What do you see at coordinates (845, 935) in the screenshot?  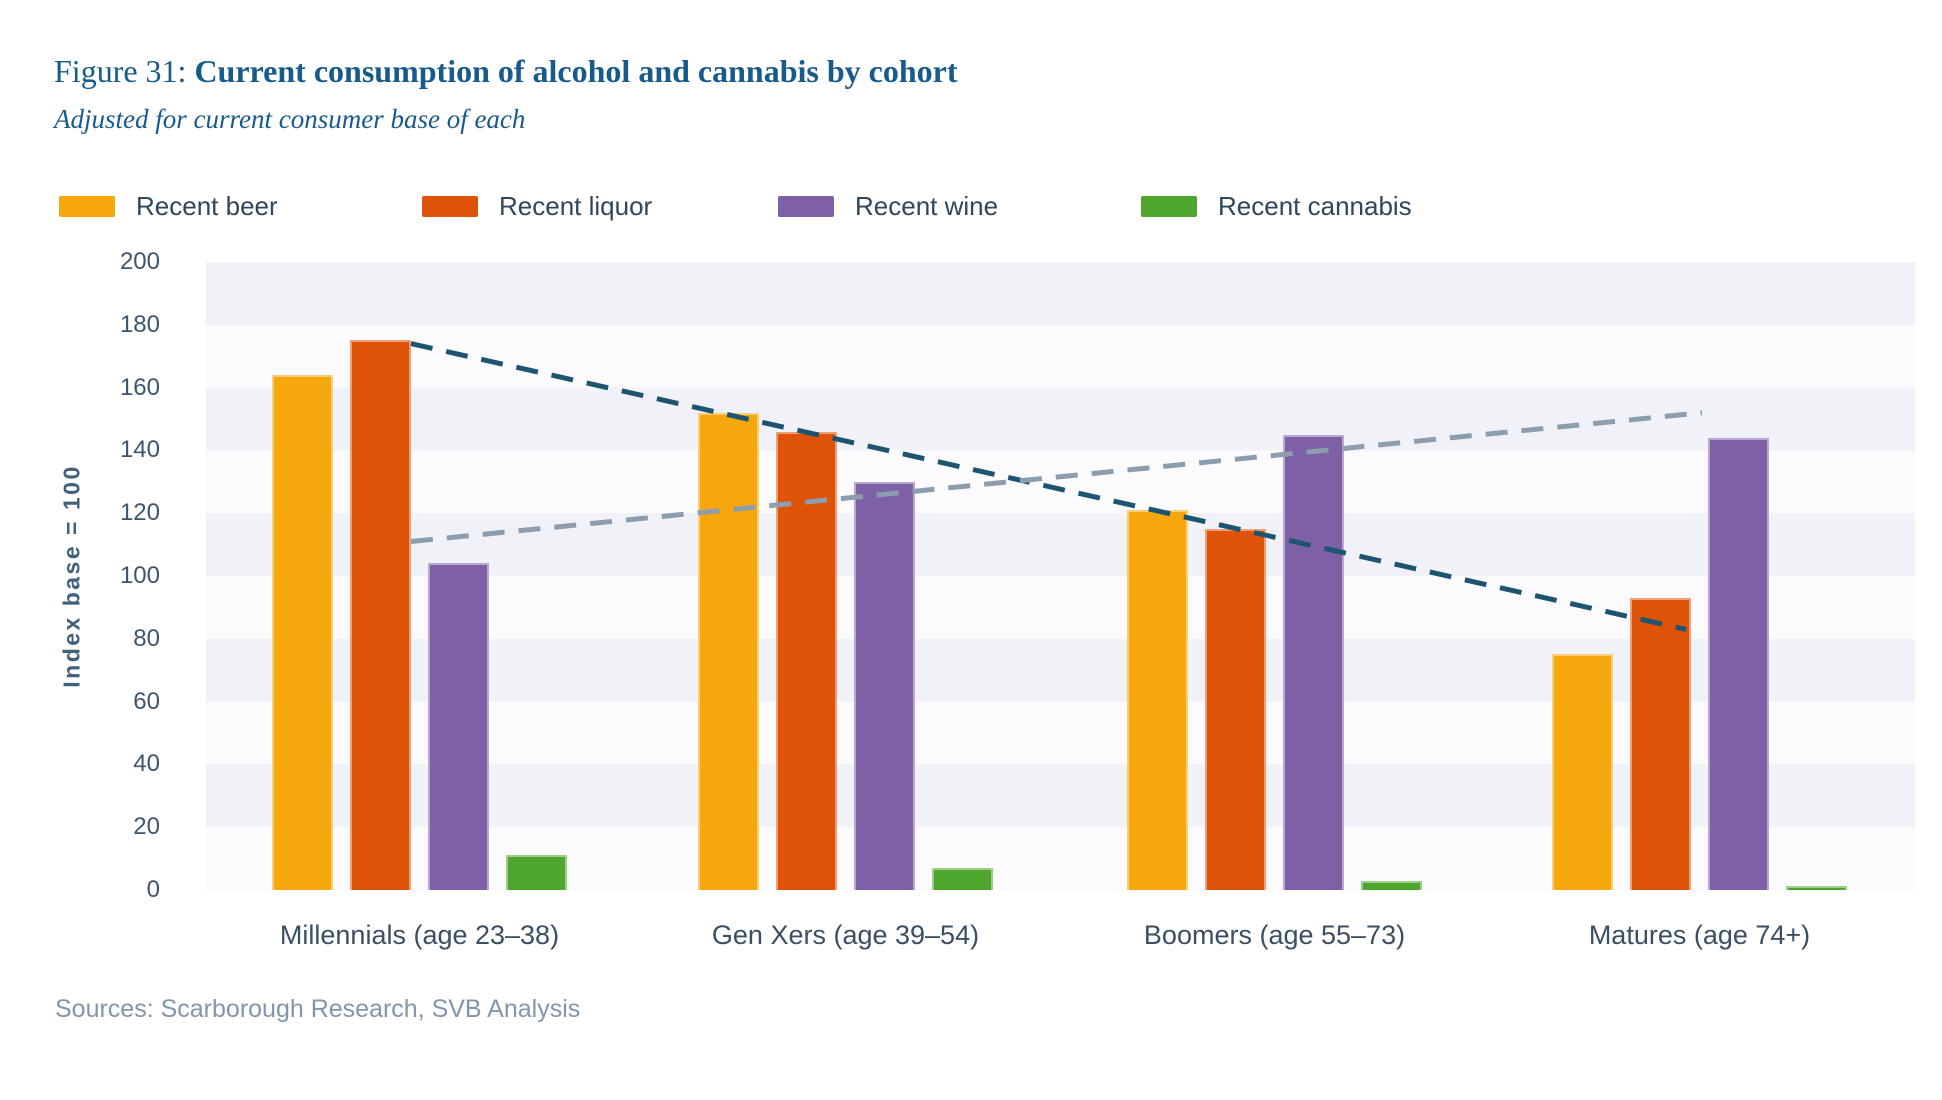 I see `x-axis-label: Gen Xers (age 39–54)` at bounding box center [845, 935].